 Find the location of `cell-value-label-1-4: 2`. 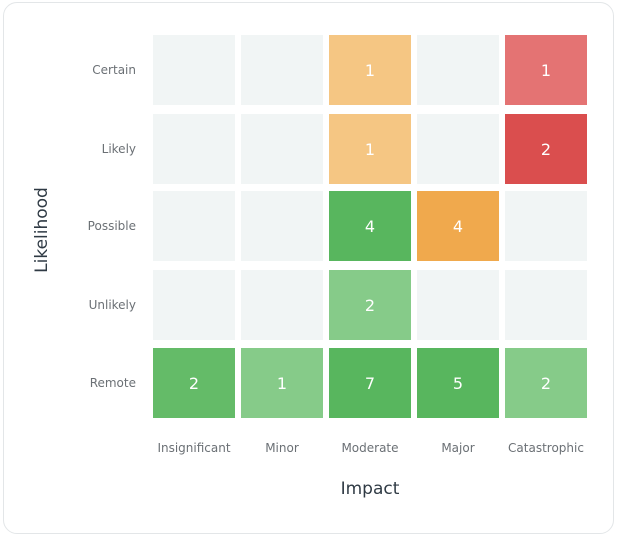

cell-value-label-1-4: 2 is located at coordinates (546, 149).